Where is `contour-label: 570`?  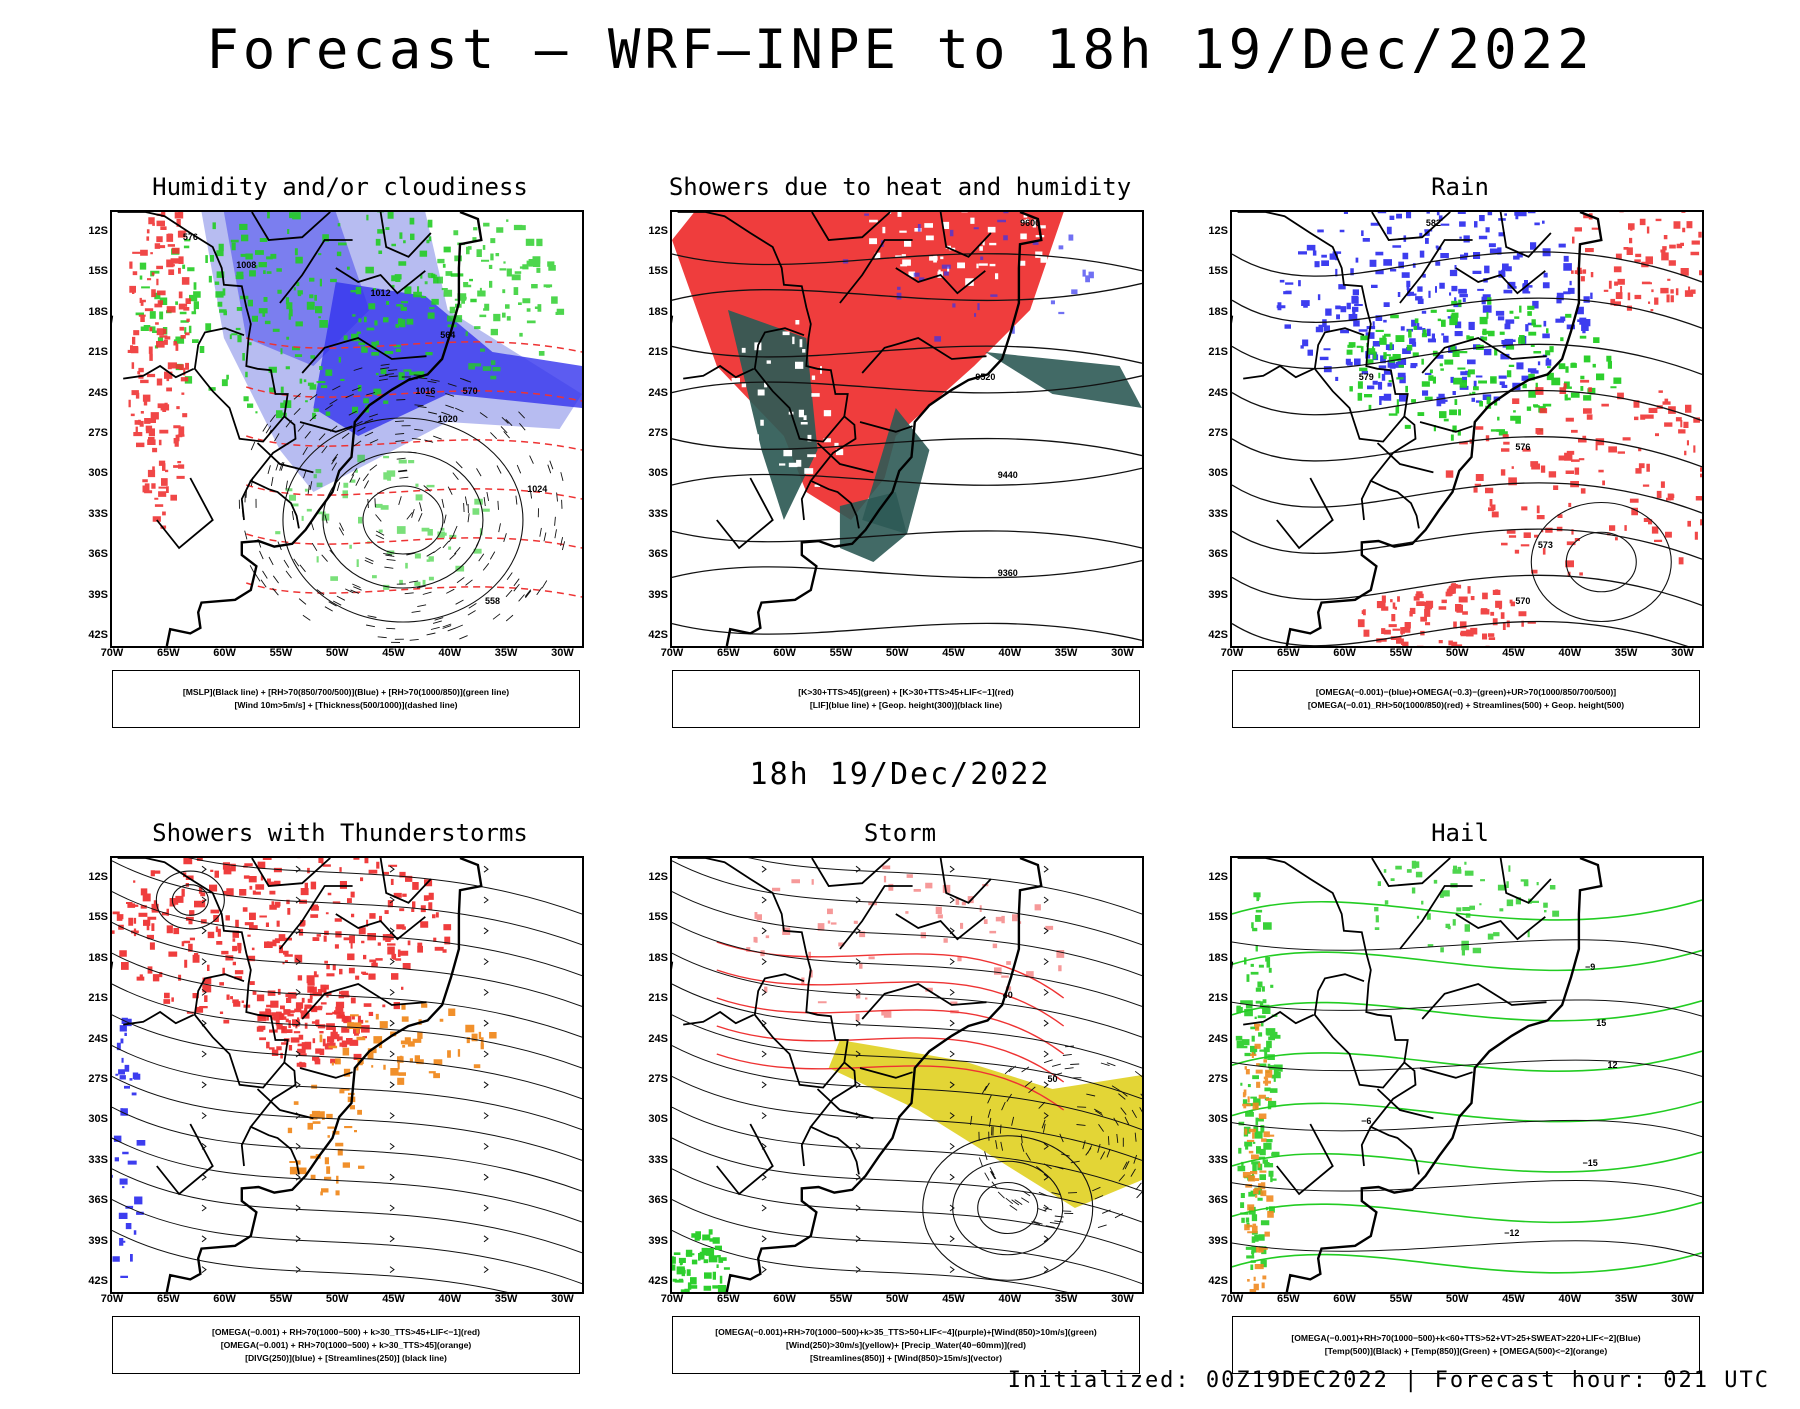 contour-label: 570 is located at coordinates (1522, 601).